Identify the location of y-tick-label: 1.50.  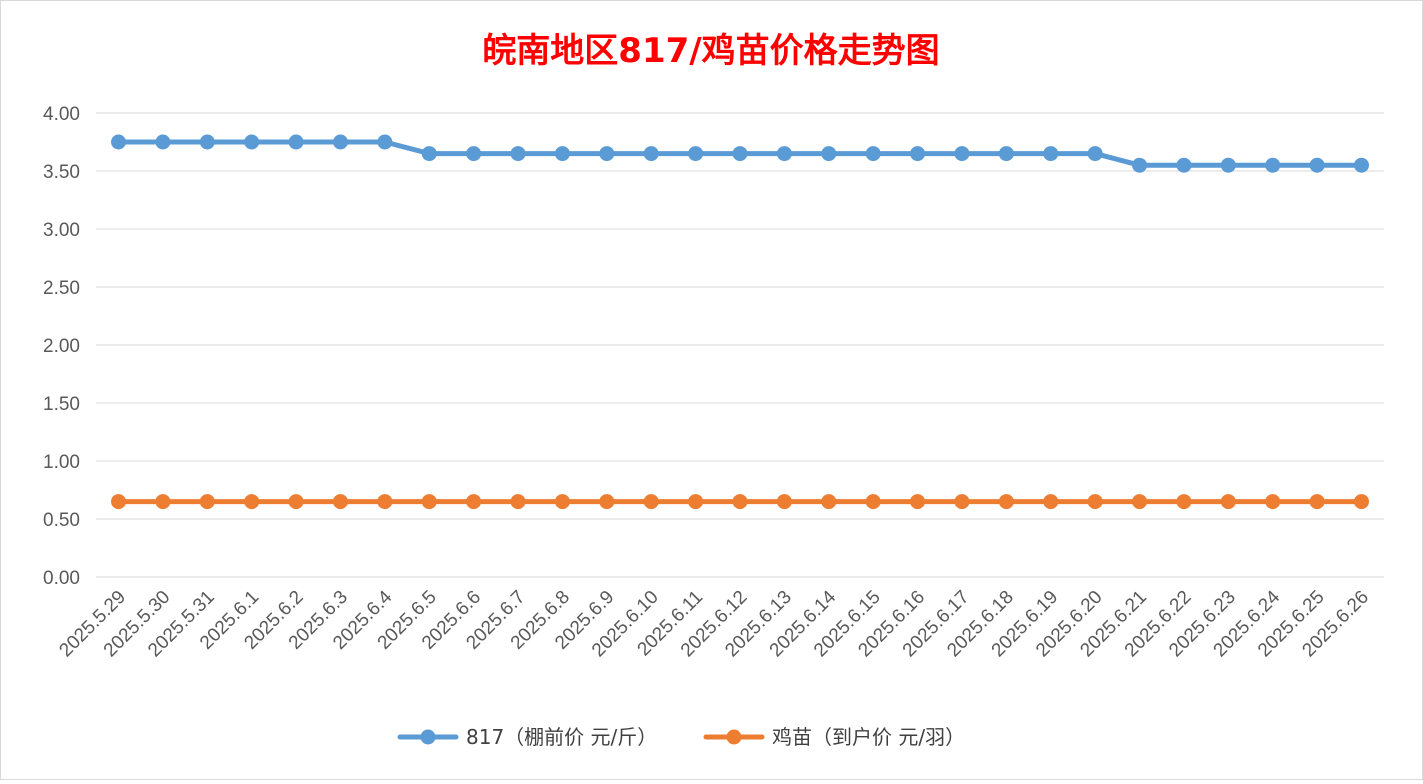
(61, 404).